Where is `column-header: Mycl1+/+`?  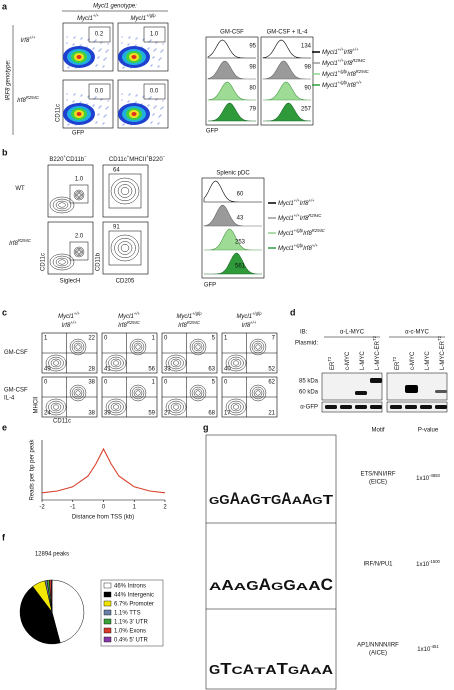
column-header: Mycl1+/+ is located at coordinates (69, 315).